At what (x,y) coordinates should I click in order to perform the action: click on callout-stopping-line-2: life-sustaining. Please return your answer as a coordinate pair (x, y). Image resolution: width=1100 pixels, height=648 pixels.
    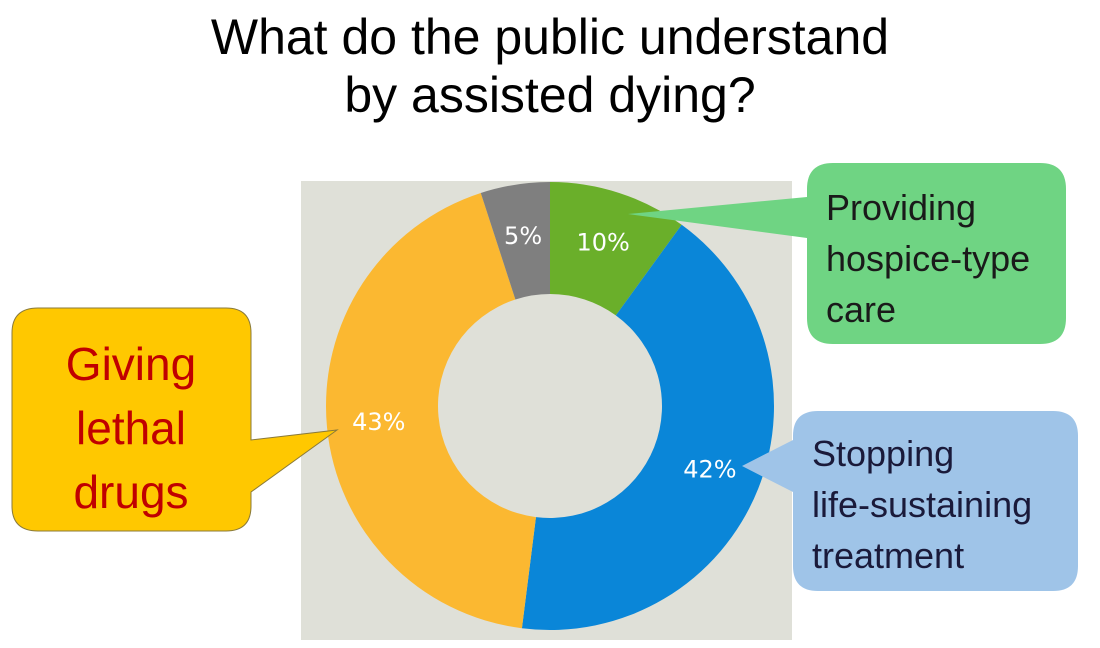
    Looking at the image, I should click on (922, 504).